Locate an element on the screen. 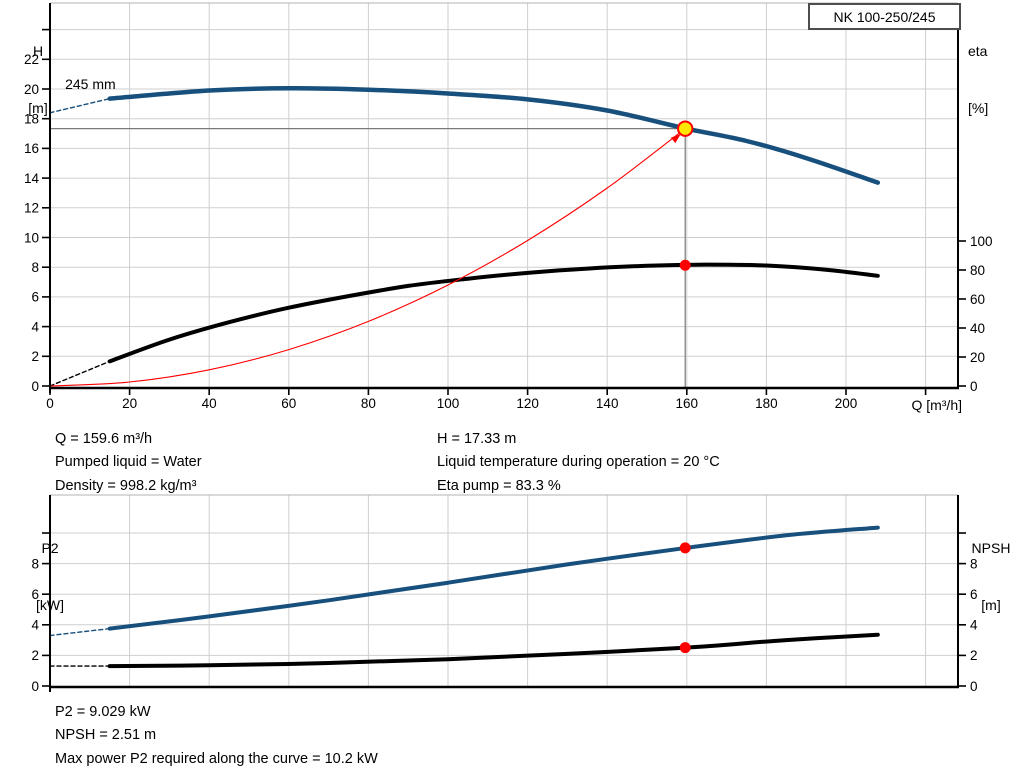  y-tick-left-label: 10 is located at coordinates (31, 237).